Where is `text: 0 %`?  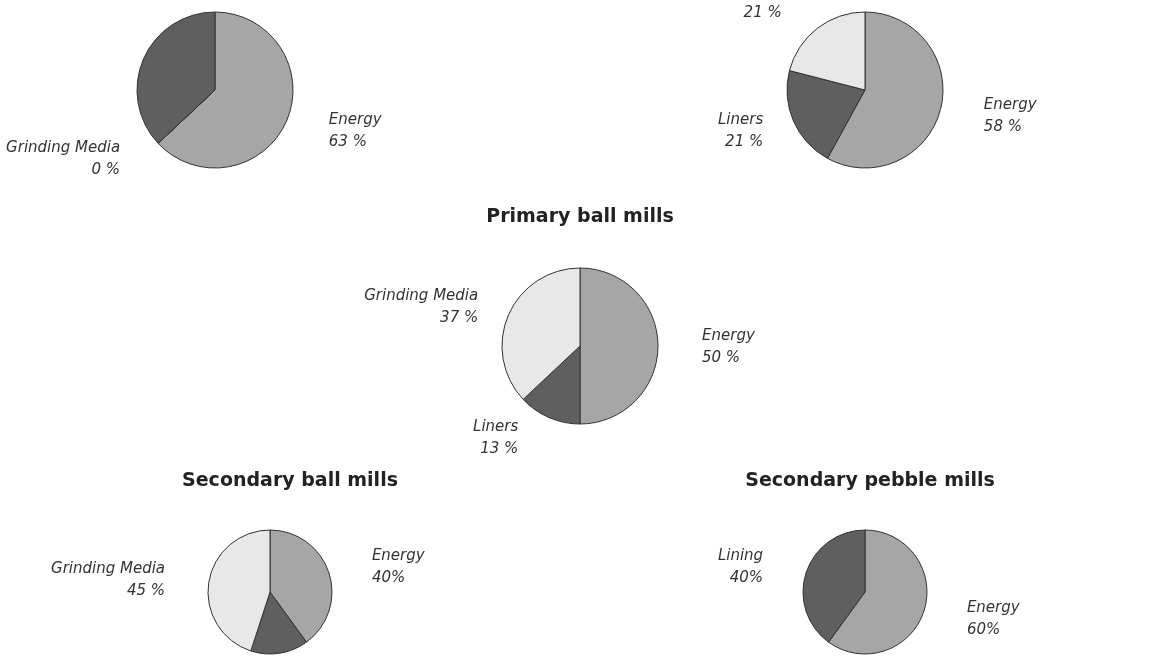 text: 0 % is located at coordinates (106, 169).